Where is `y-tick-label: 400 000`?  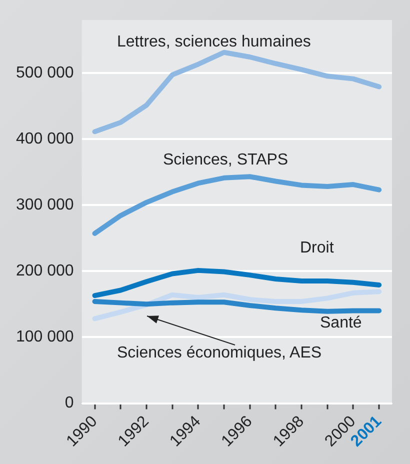
y-tick-label: 400 000 is located at coordinates (45, 139).